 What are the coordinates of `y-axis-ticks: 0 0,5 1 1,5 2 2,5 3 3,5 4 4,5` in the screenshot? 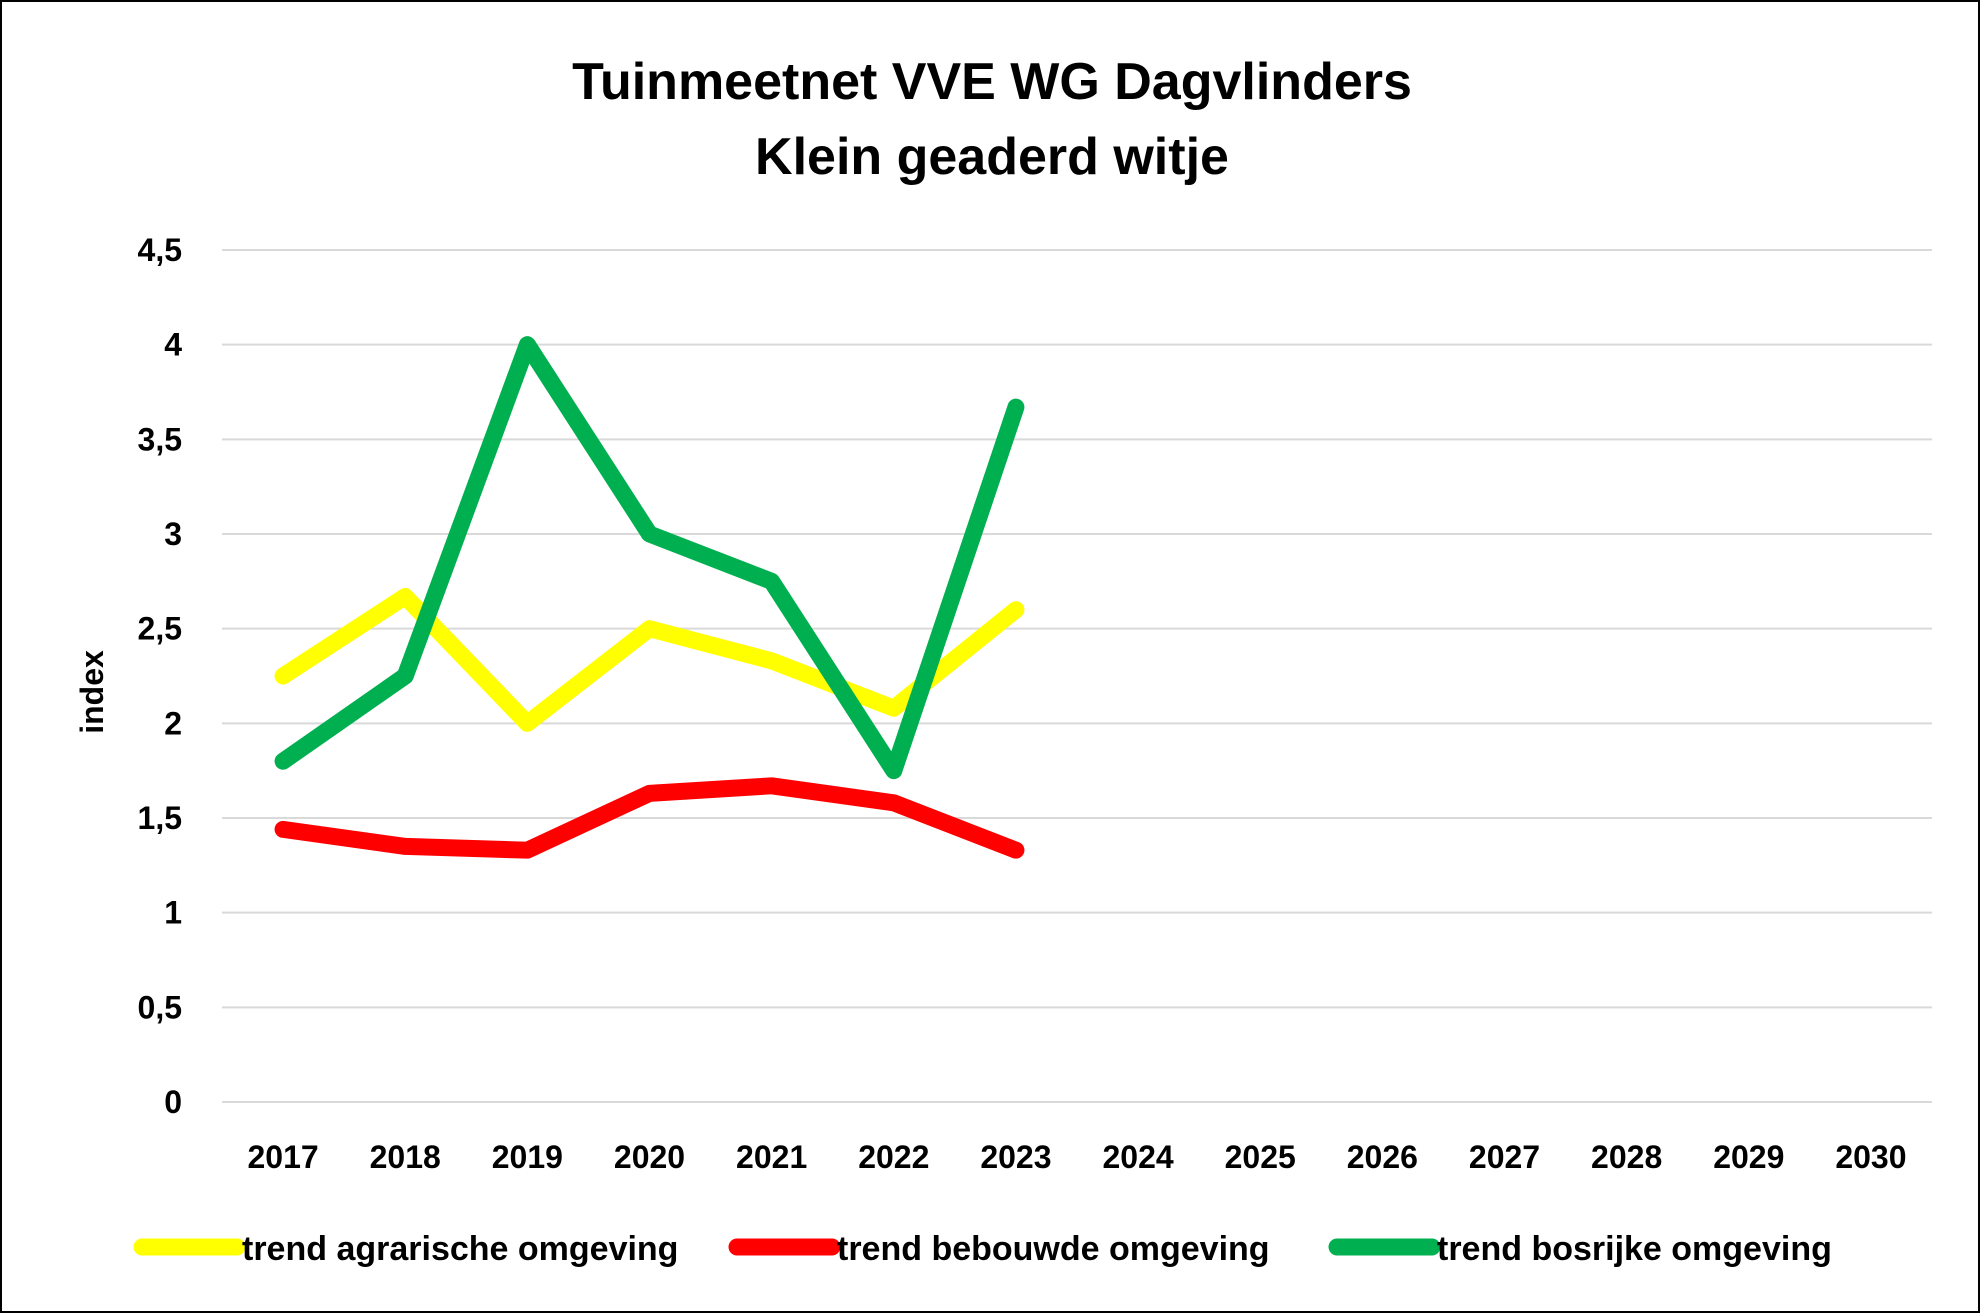 It's located at (160, 676).